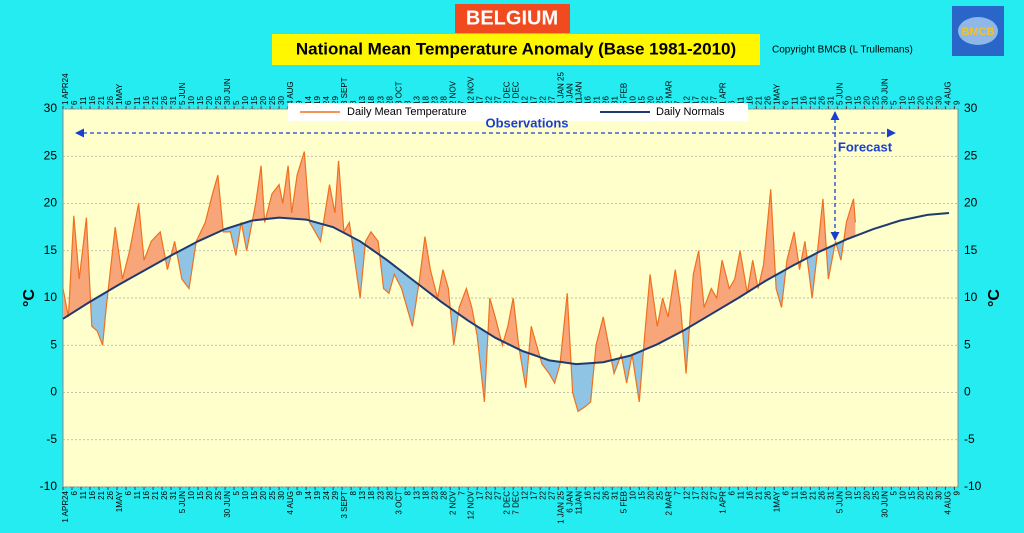 This screenshot has height=533, width=1024. Describe the element at coordinates (967, 392) in the screenshot. I see `y2-tick-label: 0` at that location.